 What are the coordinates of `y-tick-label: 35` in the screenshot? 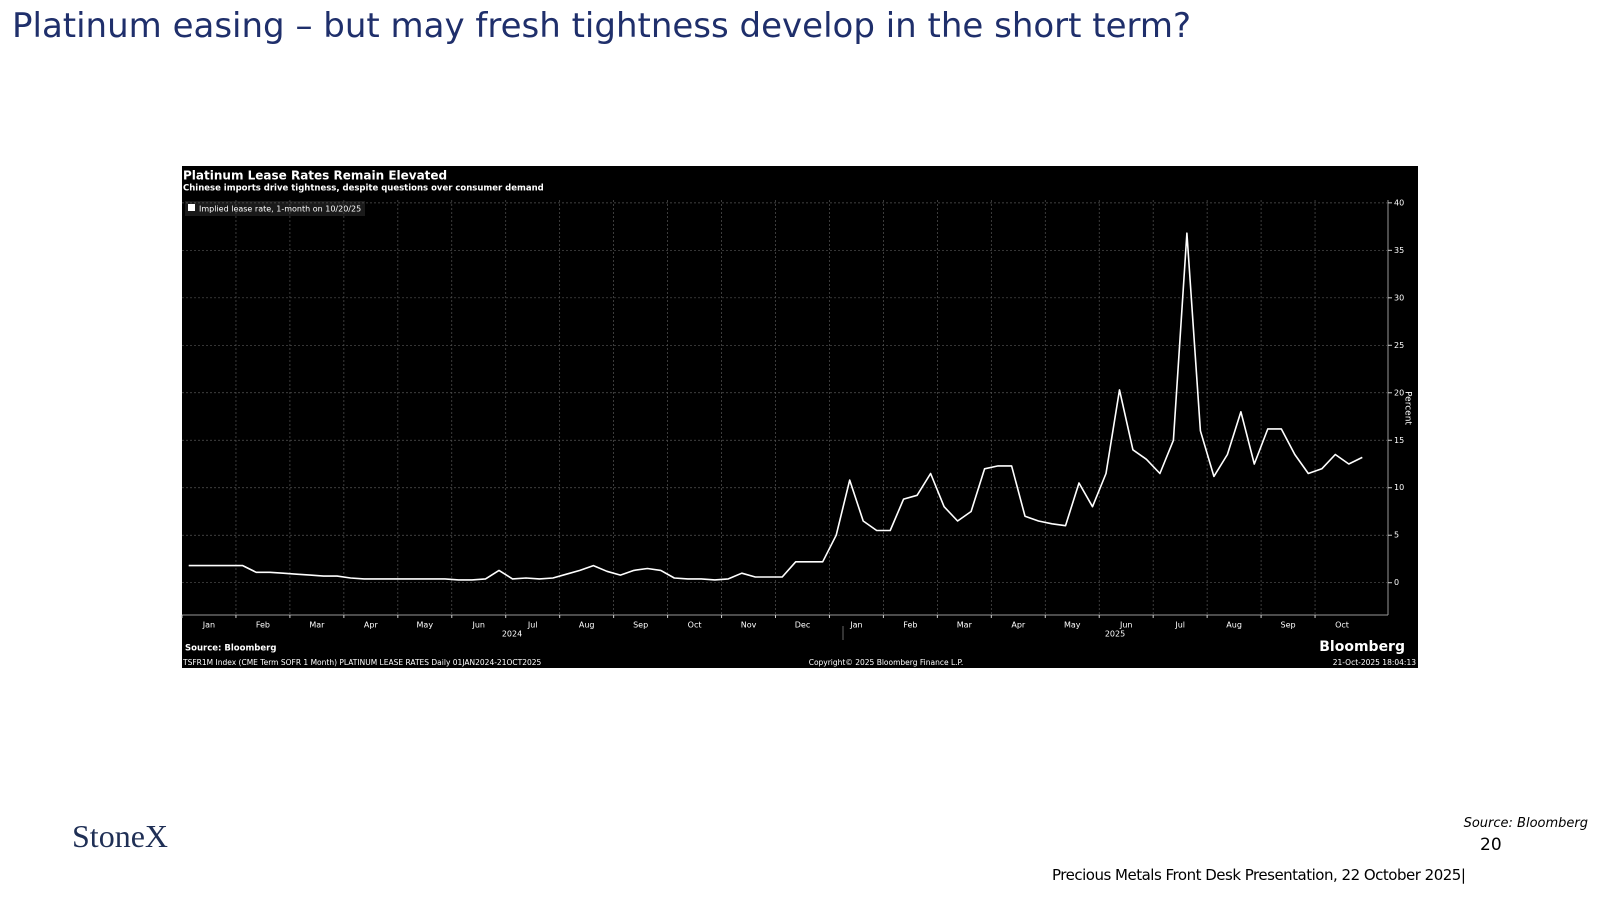 It's located at (1399, 250).